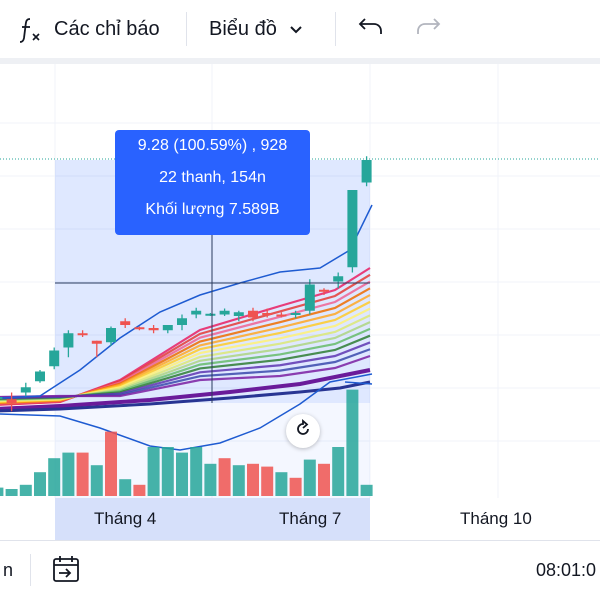 The width and height of the screenshot is (600, 600). Describe the element at coordinates (212, 519) in the screenshot. I see `time-axis-selection` at that location.